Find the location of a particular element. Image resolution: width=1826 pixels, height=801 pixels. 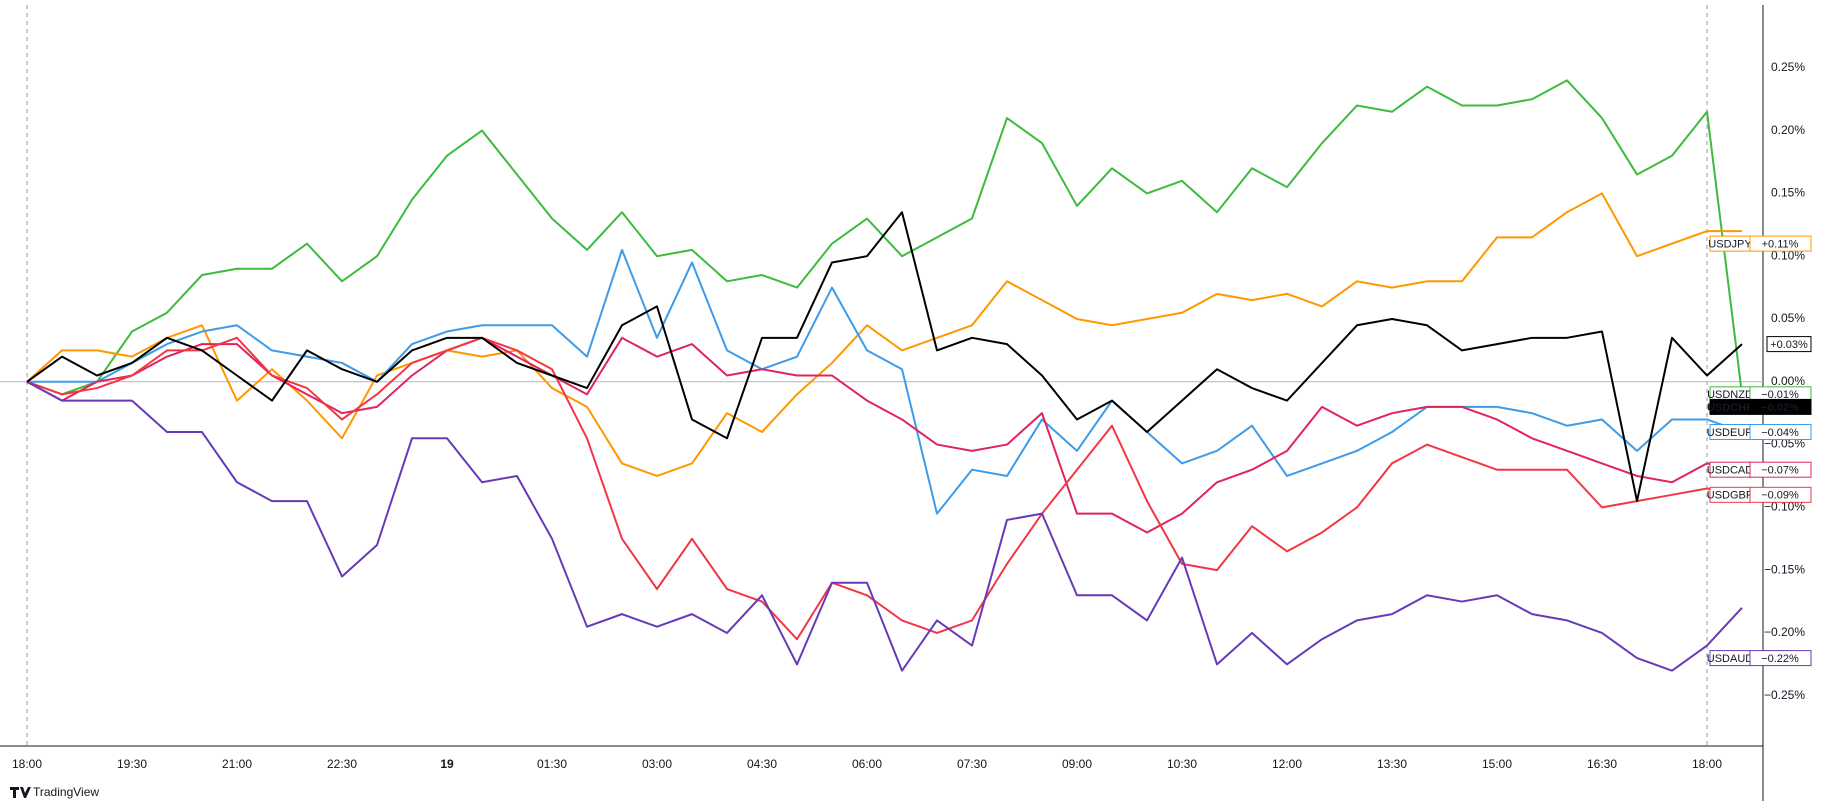

tag-value: +0.11% is located at coordinates (1780, 245).